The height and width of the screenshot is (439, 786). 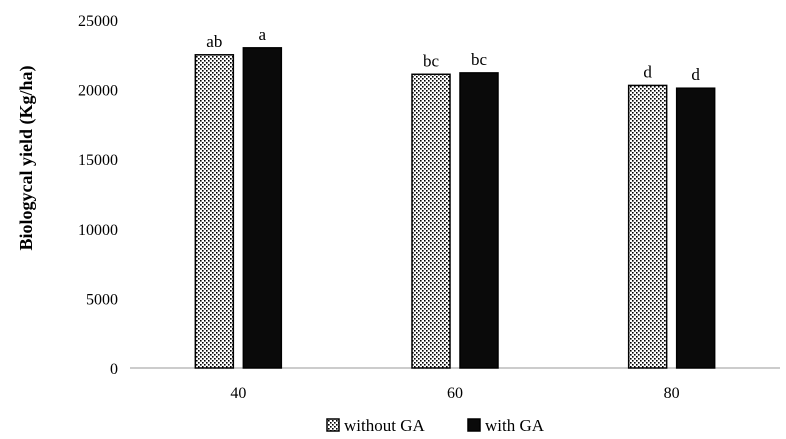 What do you see at coordinates (98, 91) in the screenshot?
I see `y-tick-label: 20000` at bounding box center [98, 91].